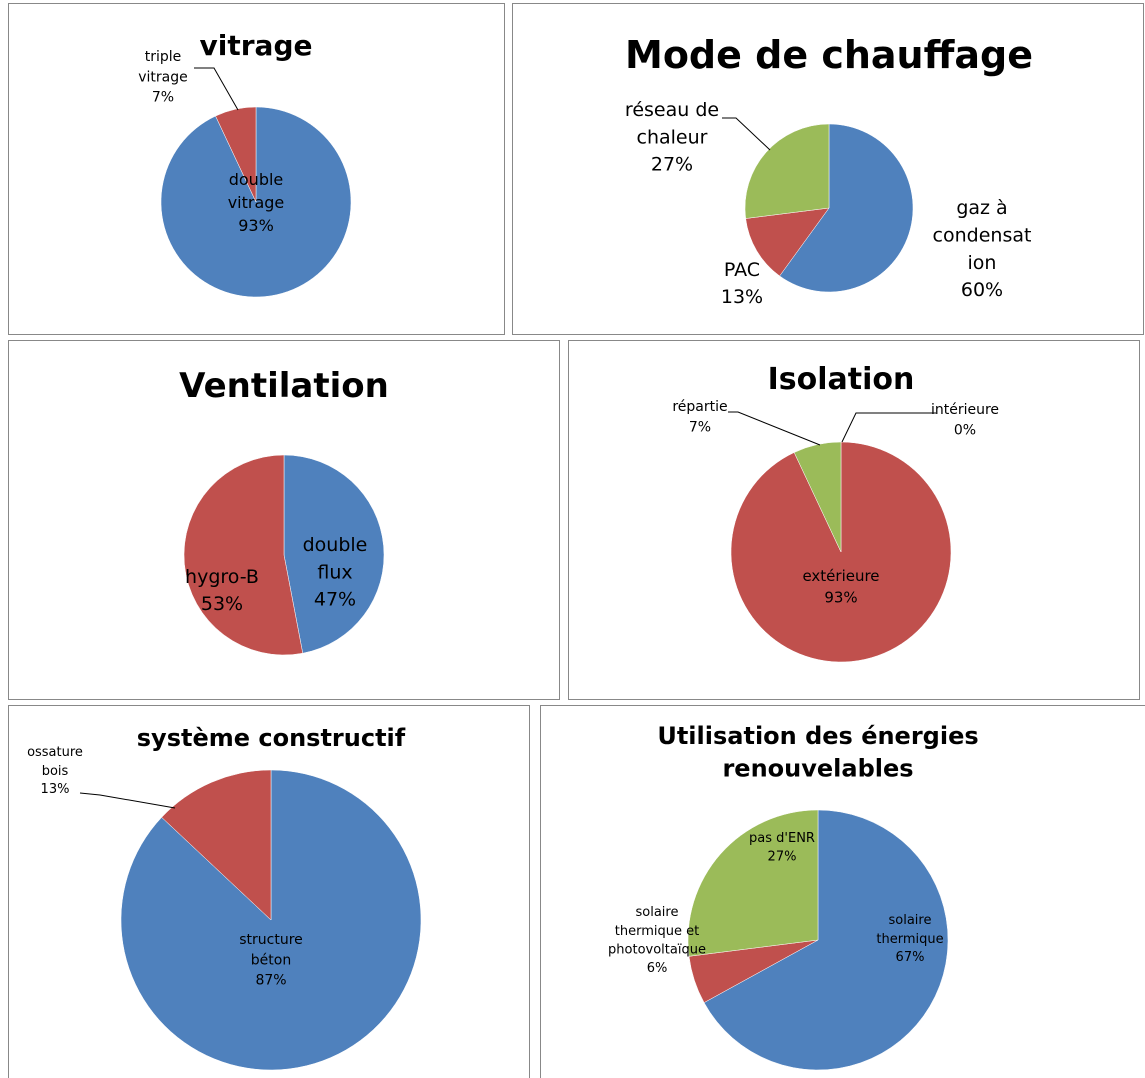 The width and height of the screenshot is (1145, 1078). I want to click on slice-label: structure béton, so click(271, 950).